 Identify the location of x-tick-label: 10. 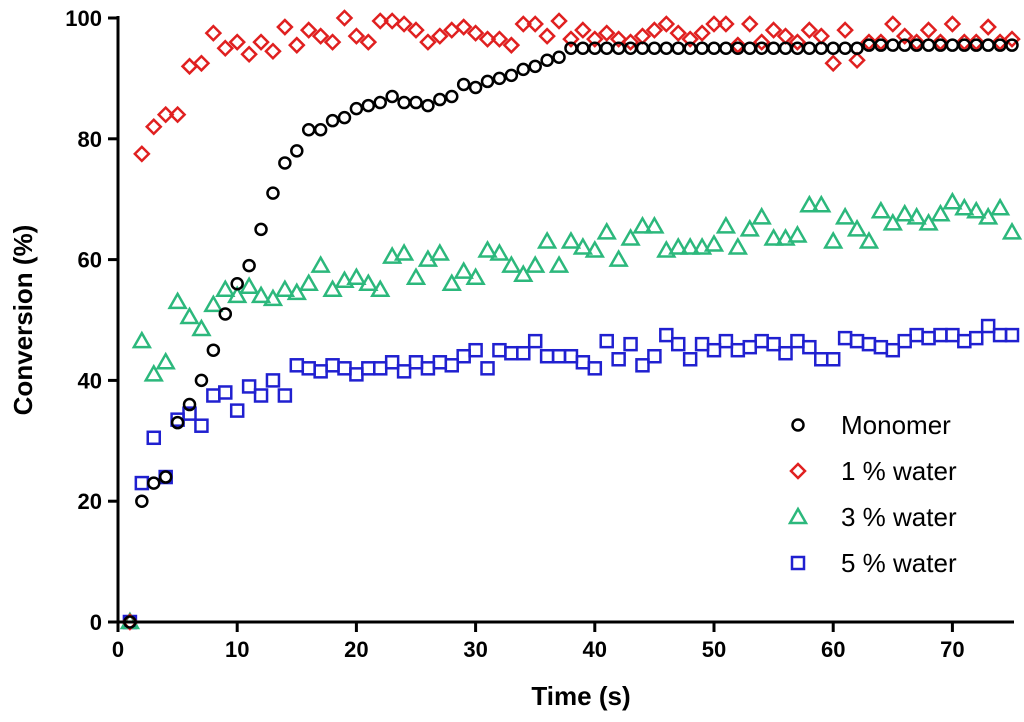
(237, 649).